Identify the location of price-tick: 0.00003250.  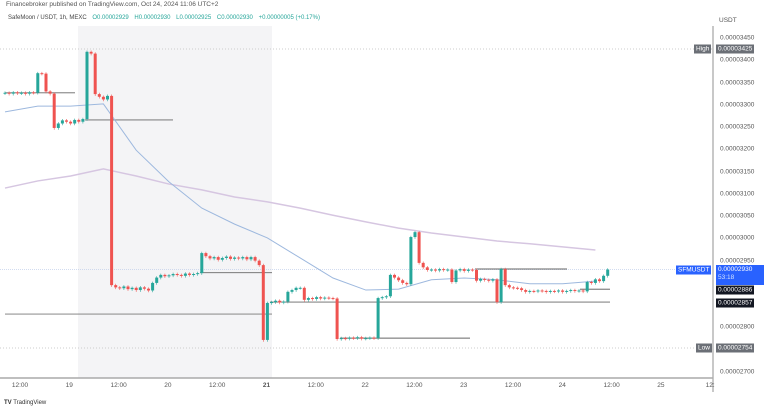
(737, 127).